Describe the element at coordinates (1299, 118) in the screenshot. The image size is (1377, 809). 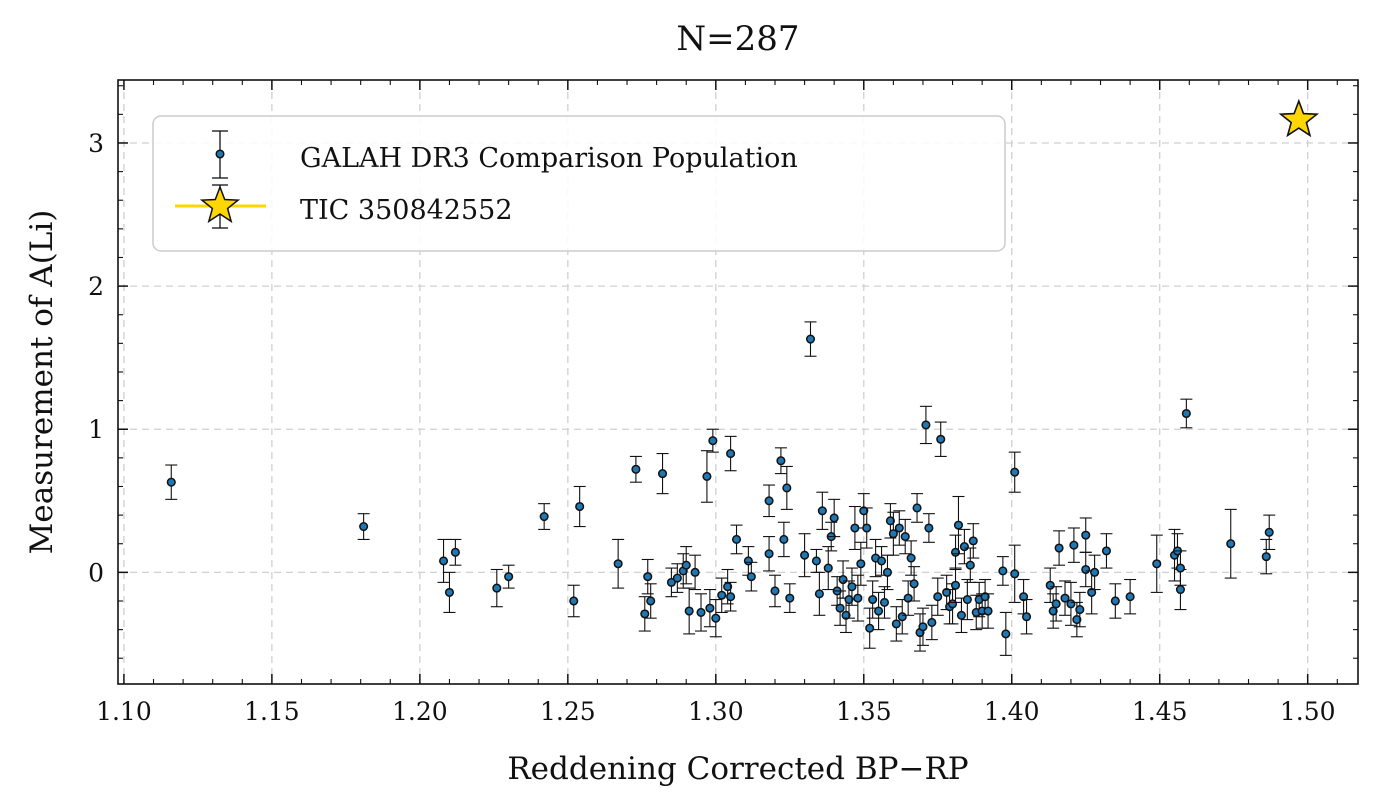
I see `target-star-marker` at that location.